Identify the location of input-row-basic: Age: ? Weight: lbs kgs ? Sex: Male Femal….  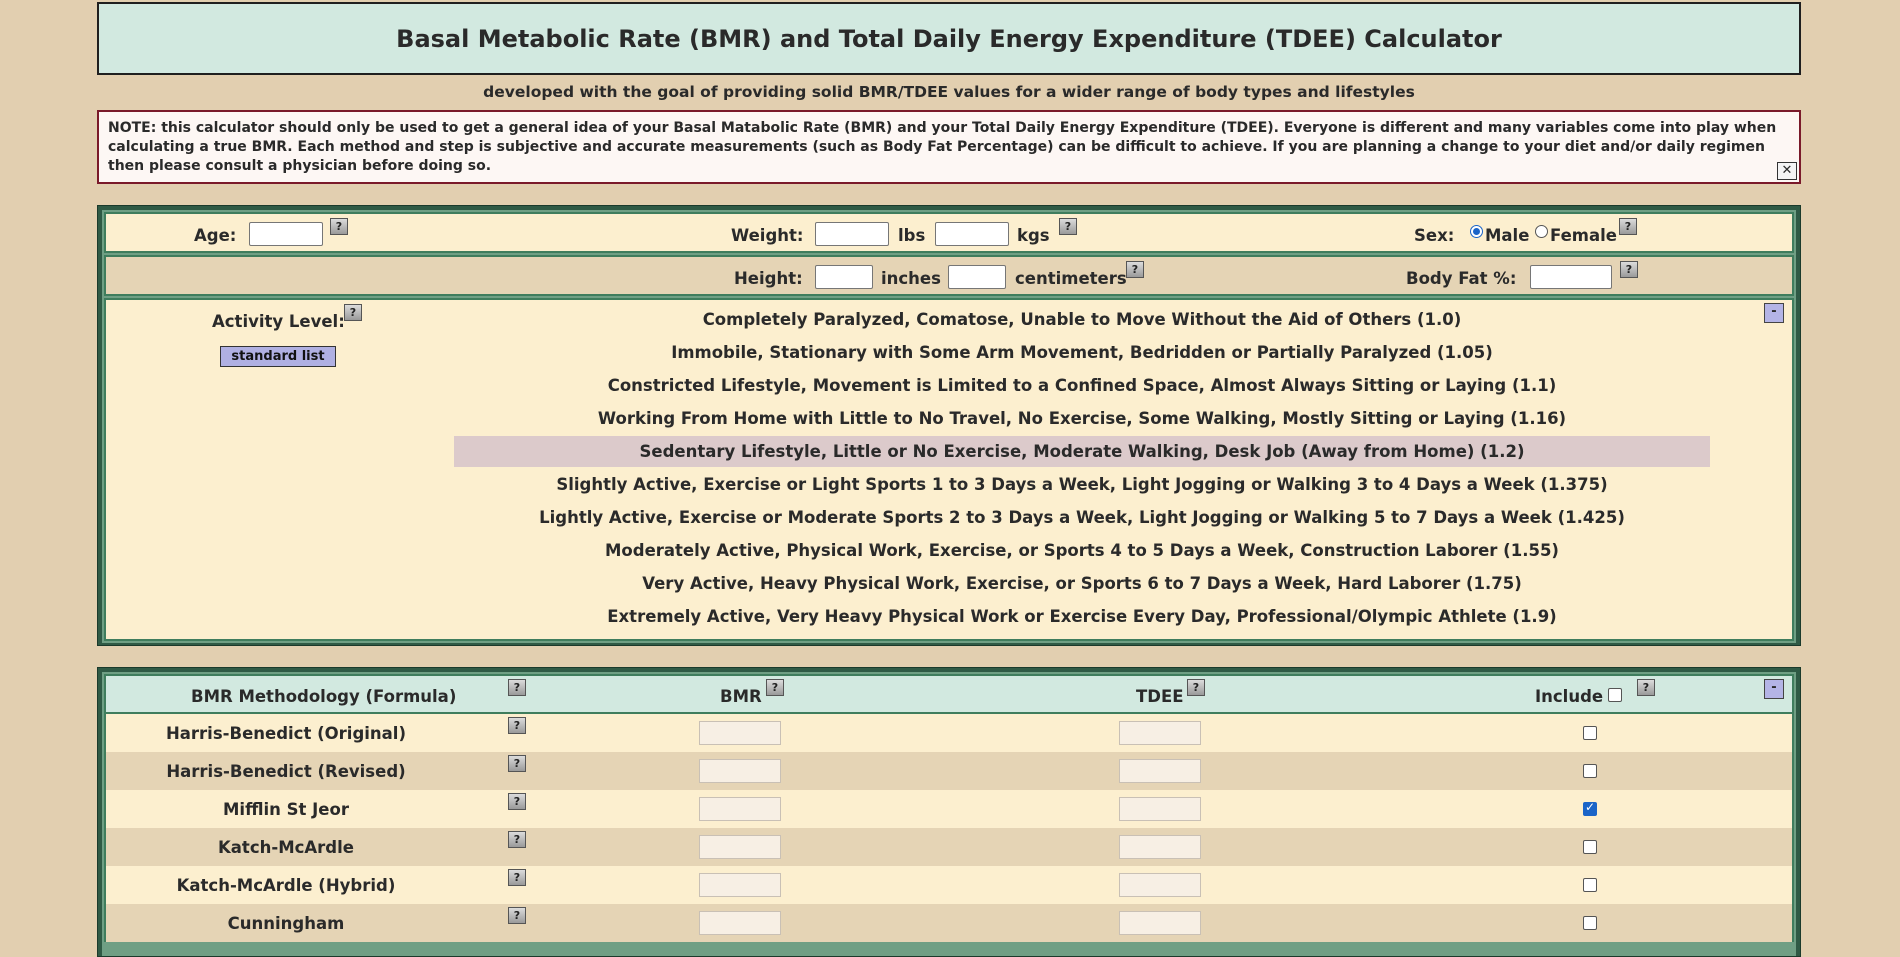
(949, 232).